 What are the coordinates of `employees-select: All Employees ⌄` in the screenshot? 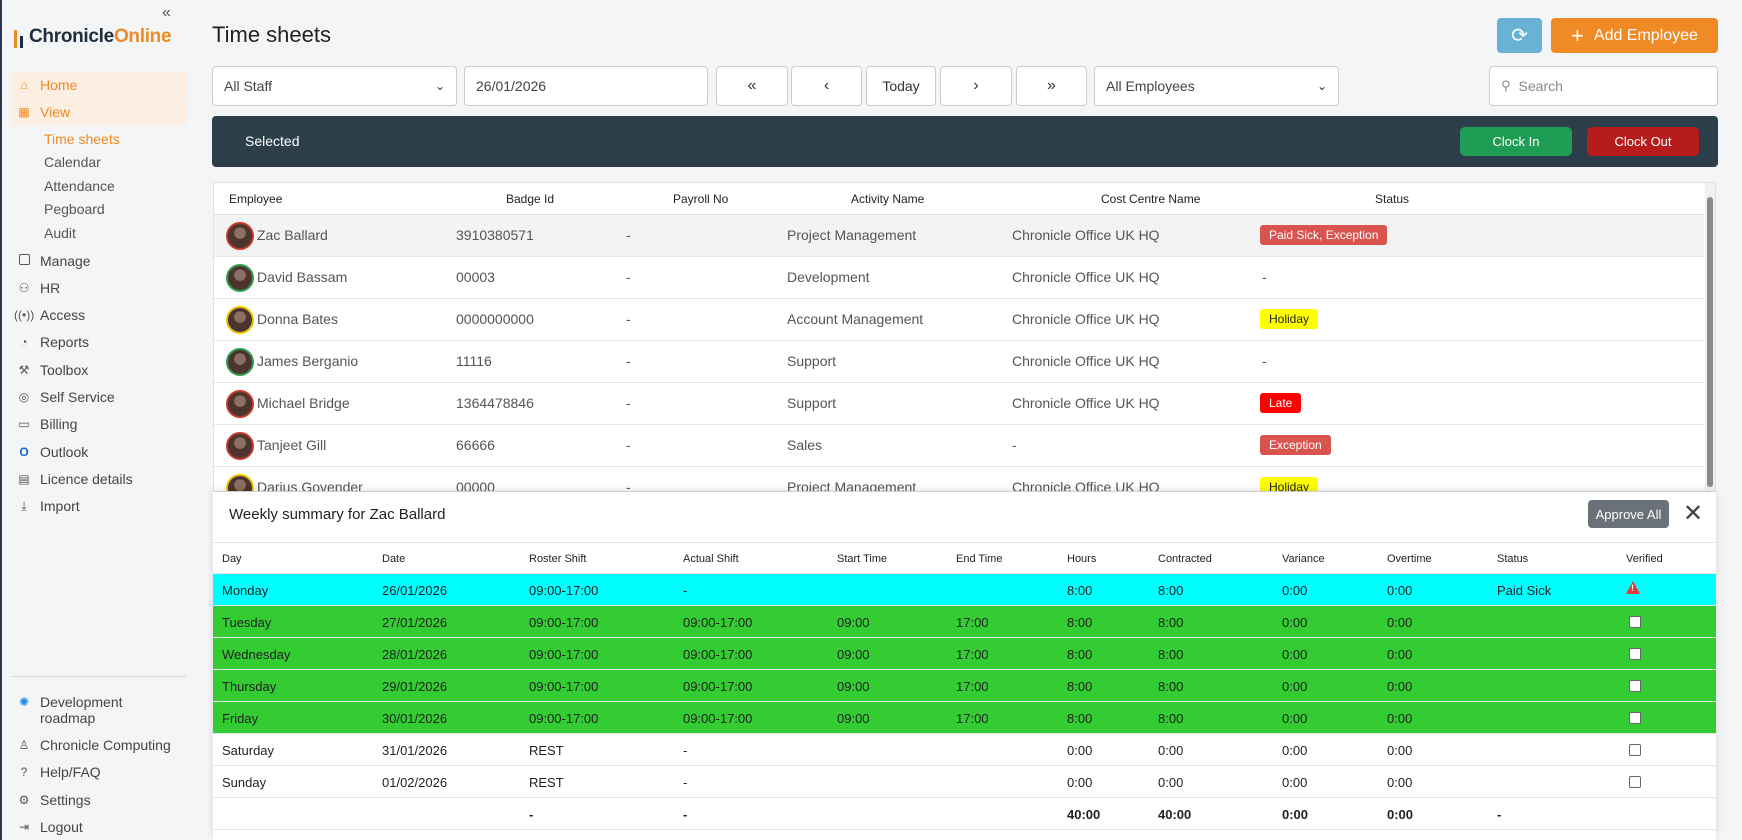 It's located at (1216, 86).